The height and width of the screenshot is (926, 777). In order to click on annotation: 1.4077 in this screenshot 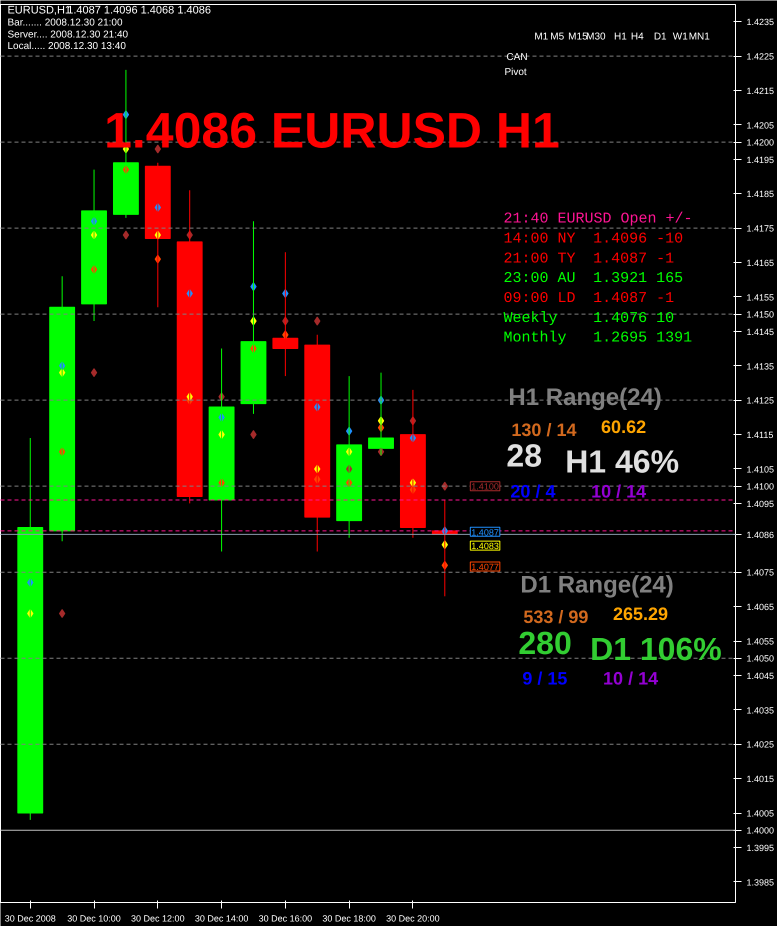, I will do `click(485, 567)`.